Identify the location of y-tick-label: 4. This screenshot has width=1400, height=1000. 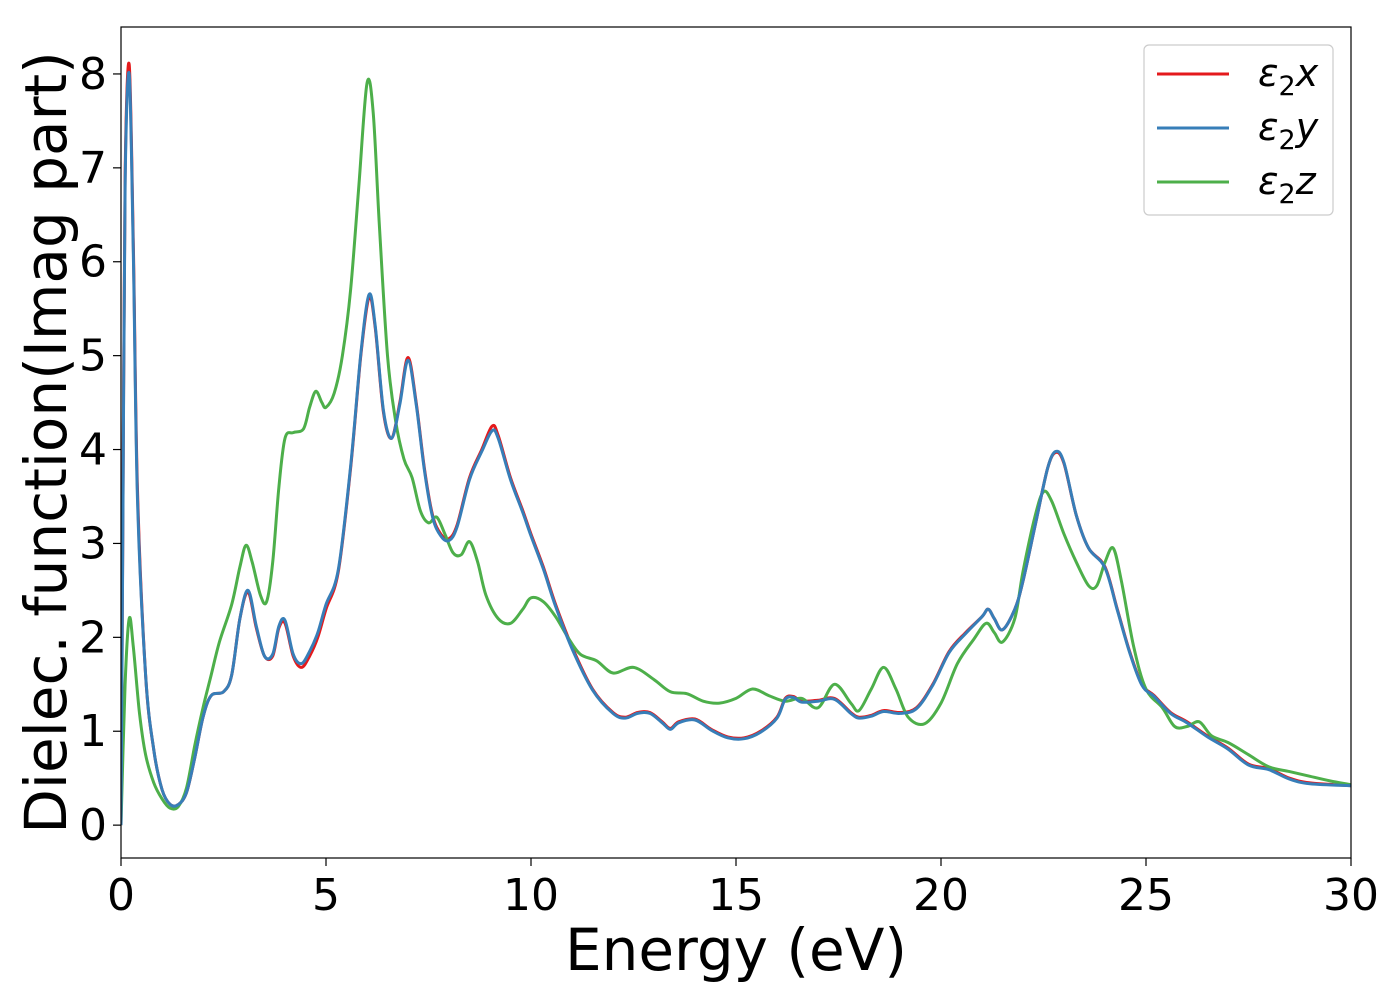
(93, 450).